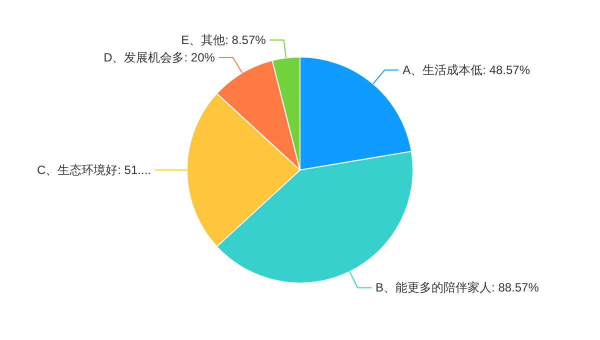 Image resolution: width=600 pixels, height=340 pixels. Describe the element at coordinates (258, 115) in the screenshot. I see `pie-slice` at that location.